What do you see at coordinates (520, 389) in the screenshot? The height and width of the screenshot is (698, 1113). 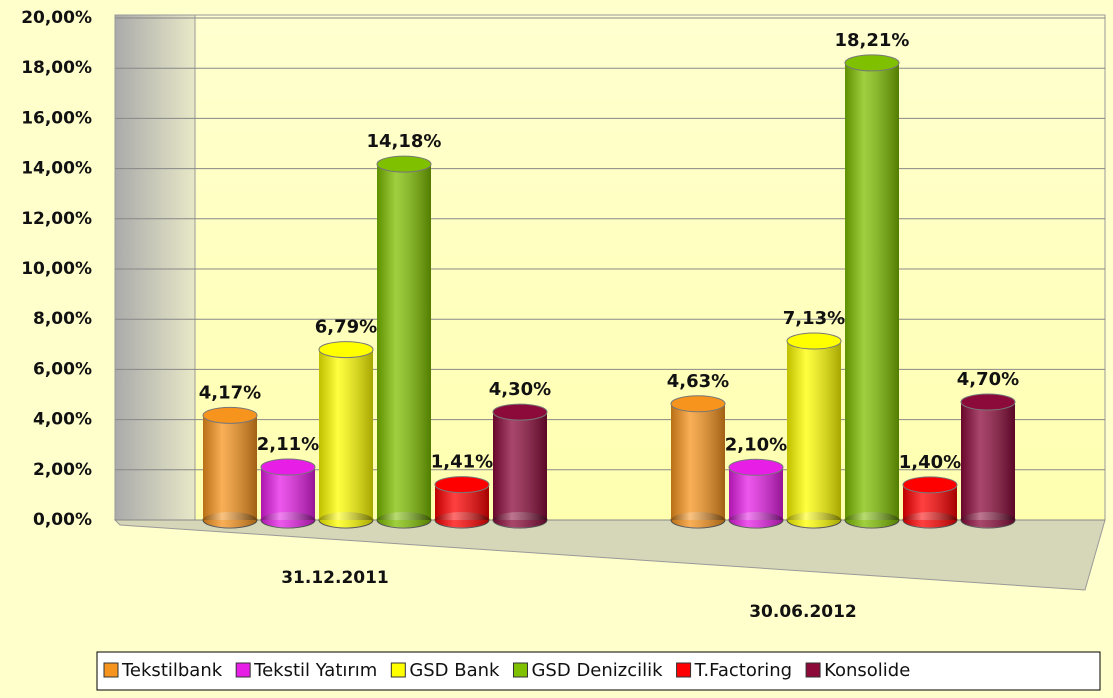 I see `value-label: 4,30%` at bounding box center [520, 389].